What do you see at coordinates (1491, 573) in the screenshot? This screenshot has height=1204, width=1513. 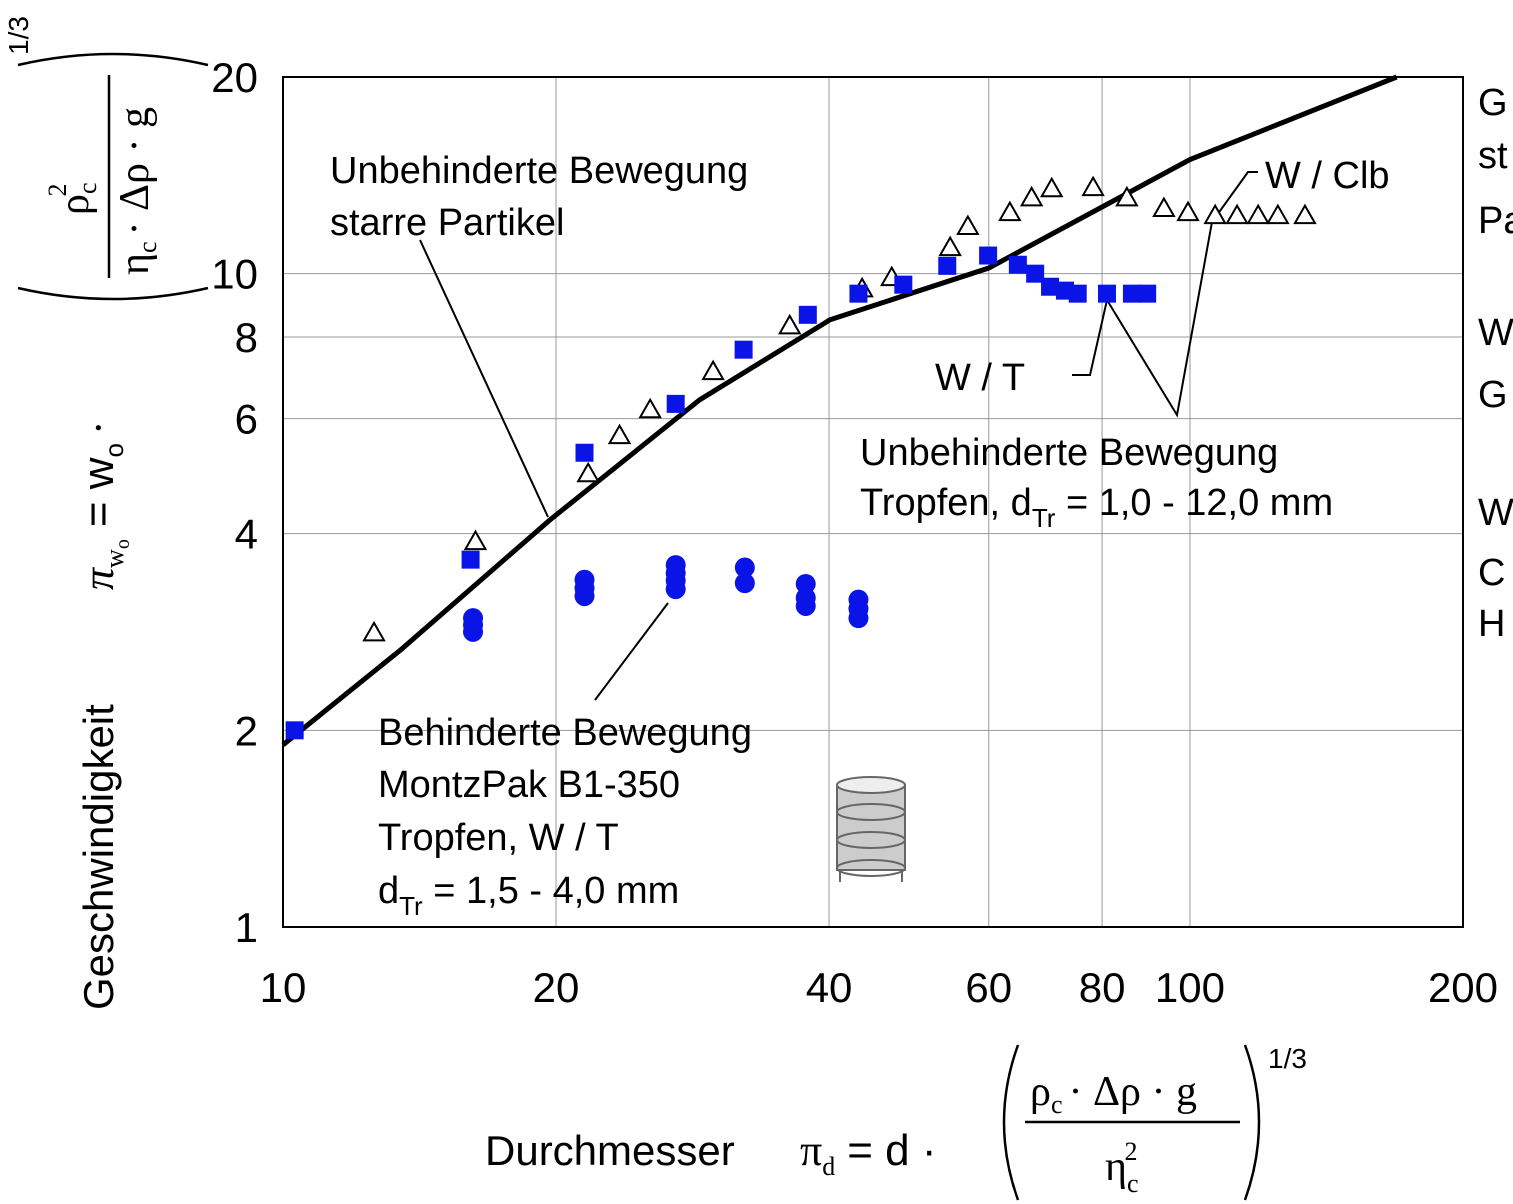 I see `right-text-line: C` at bounding box center [1491, 573].